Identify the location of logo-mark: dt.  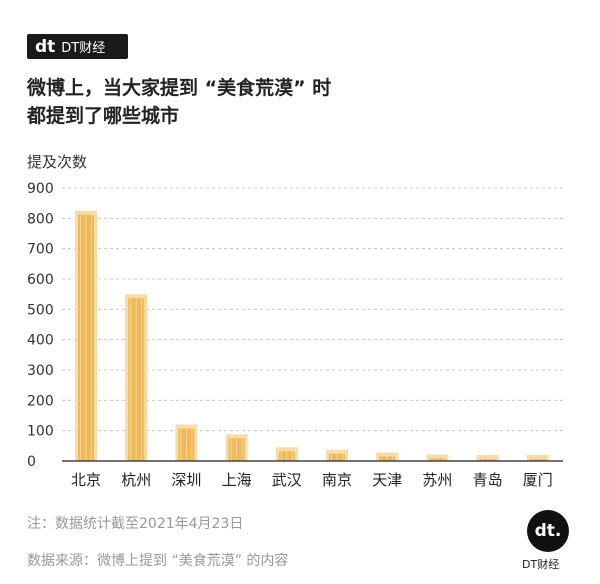
(45, 46).